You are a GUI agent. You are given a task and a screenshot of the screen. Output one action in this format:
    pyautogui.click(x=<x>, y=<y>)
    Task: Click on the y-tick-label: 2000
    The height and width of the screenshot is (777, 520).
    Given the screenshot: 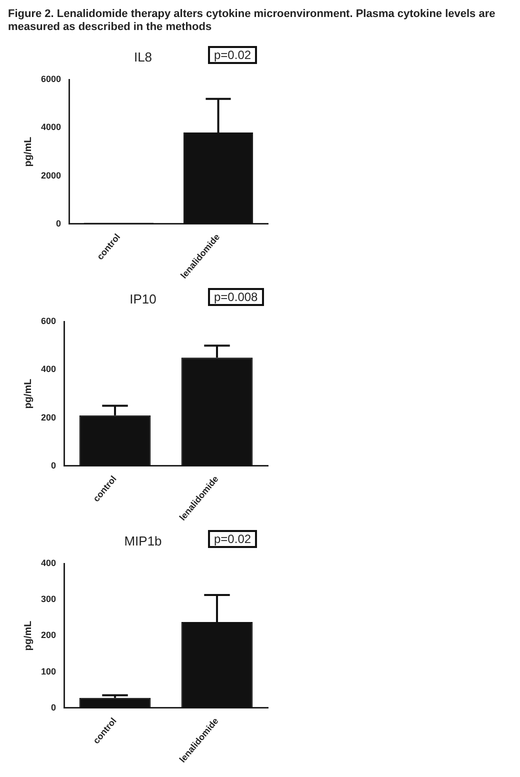 What is the action you would take?
    pyautogui.click(x=51, y=175)
    